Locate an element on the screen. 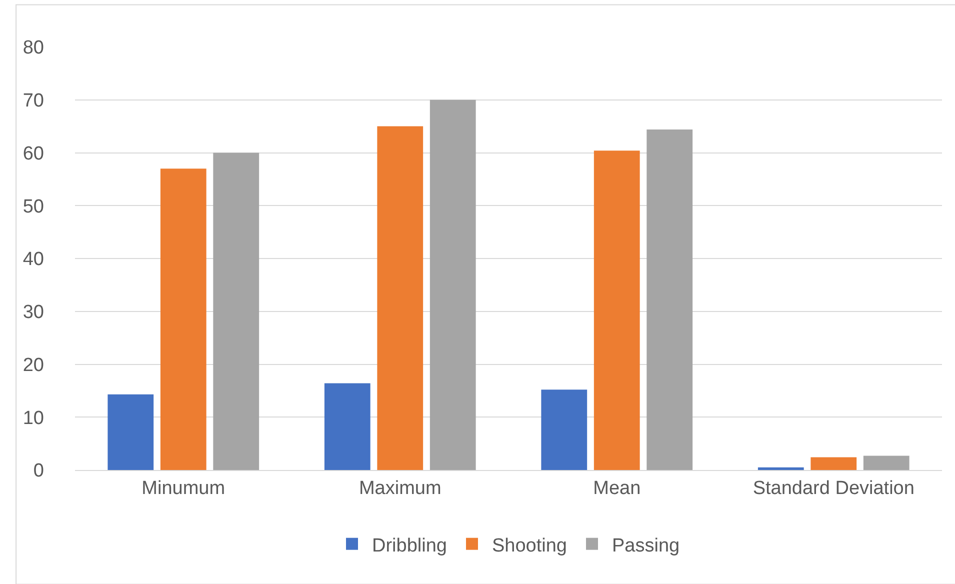  y-tick-label: 30 is located at coordinates (33, 313).